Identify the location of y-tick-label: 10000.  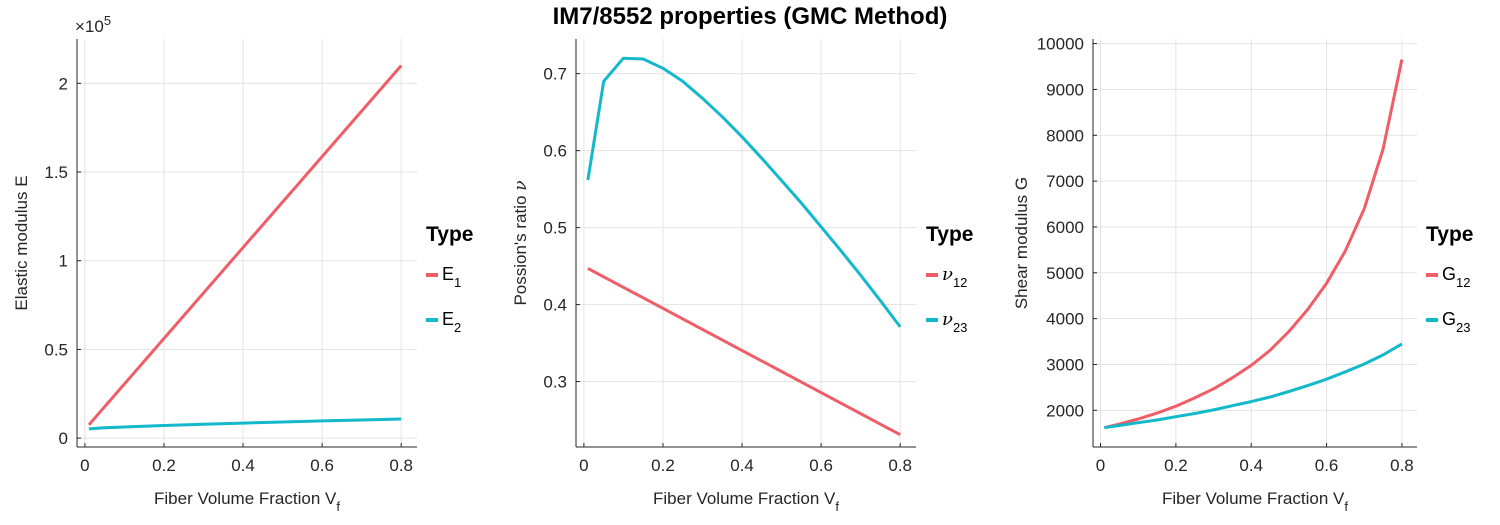
(1060, 44).